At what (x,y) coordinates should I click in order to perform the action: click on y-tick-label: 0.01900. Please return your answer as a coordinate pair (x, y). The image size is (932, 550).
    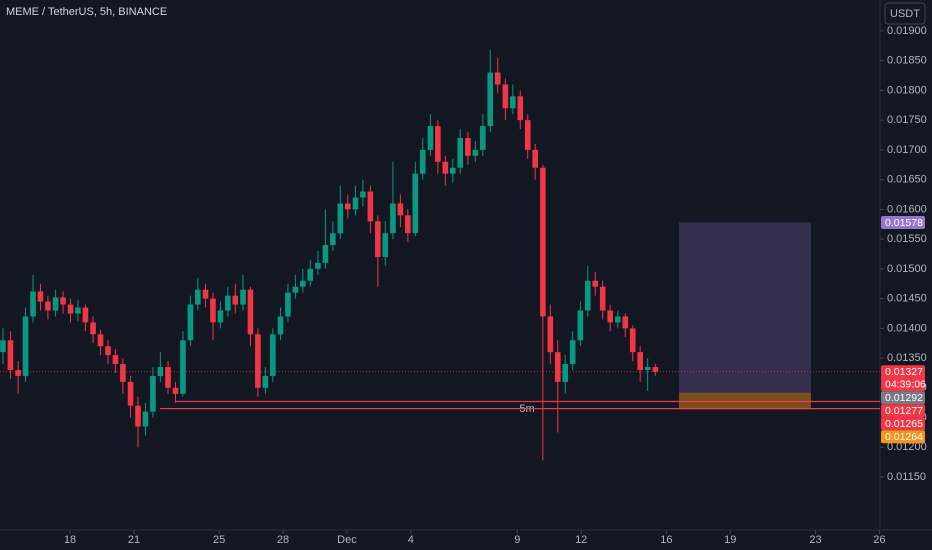
    Looking at the image, I should click on (907, 31).